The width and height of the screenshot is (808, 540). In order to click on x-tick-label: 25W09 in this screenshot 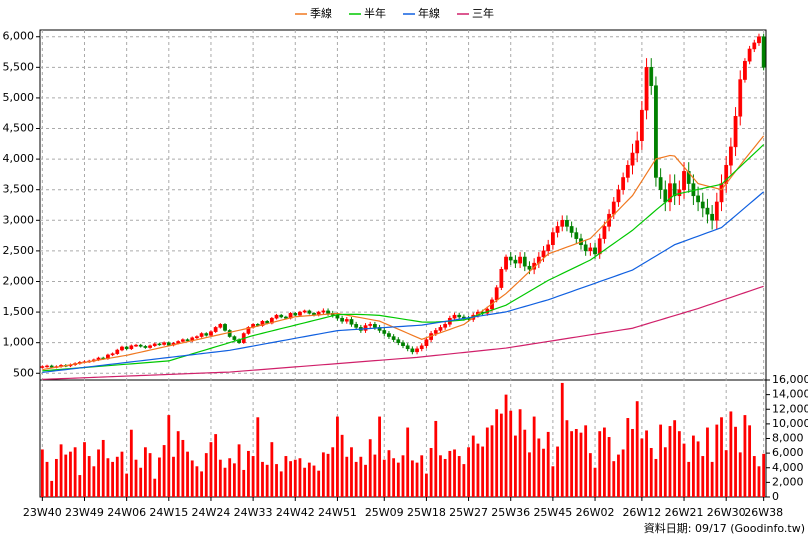, I will do `click(384, 512)`.